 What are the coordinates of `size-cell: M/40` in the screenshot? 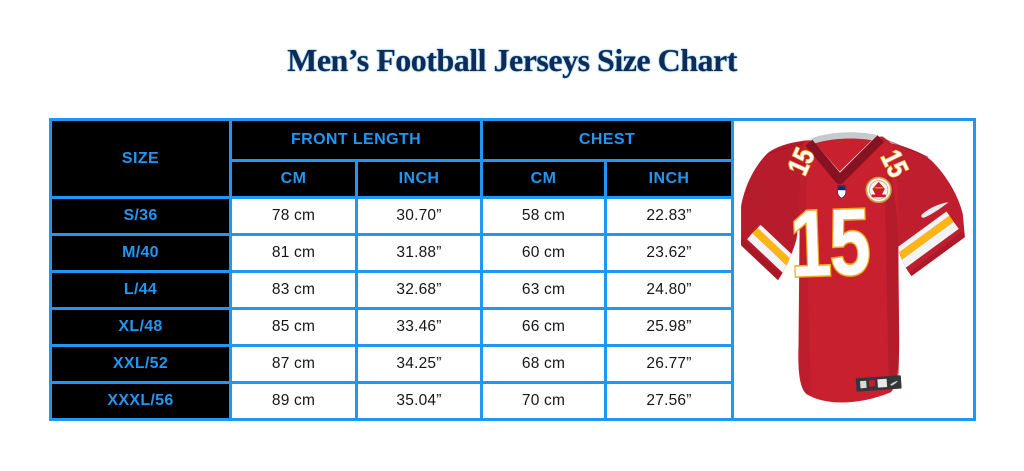 It's located at (140, 253).